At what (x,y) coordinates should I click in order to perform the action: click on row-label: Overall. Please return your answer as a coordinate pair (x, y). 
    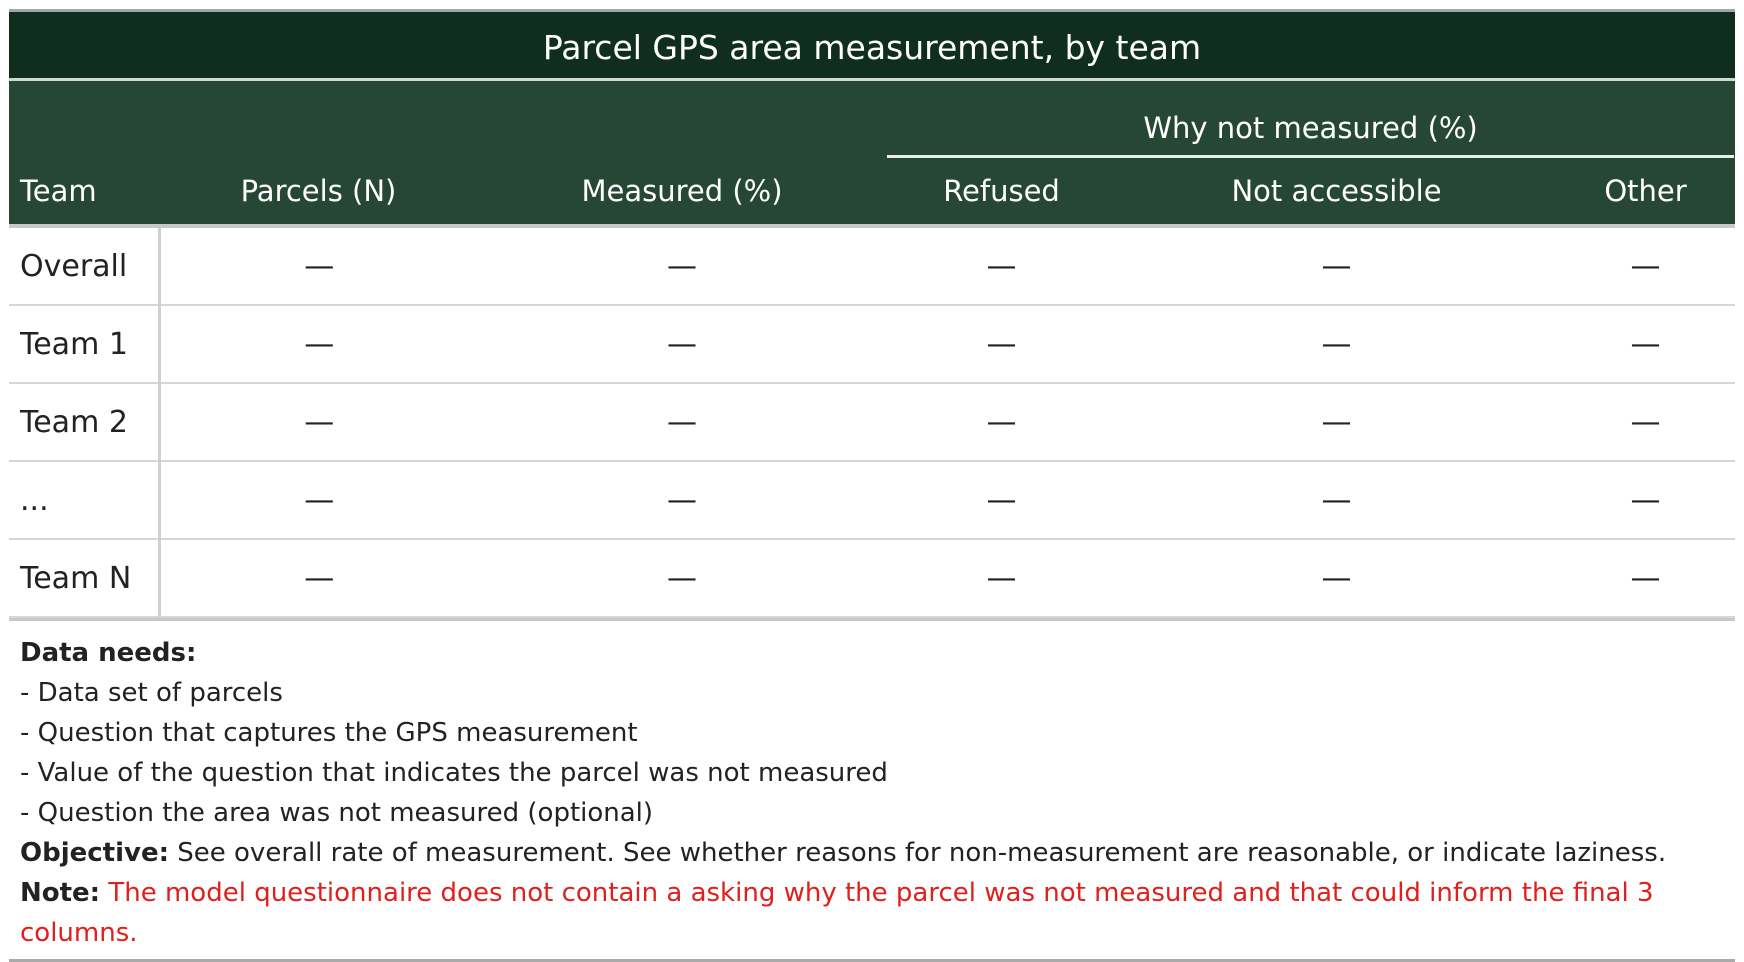
    Looking at the image, I should click on (85, 265).